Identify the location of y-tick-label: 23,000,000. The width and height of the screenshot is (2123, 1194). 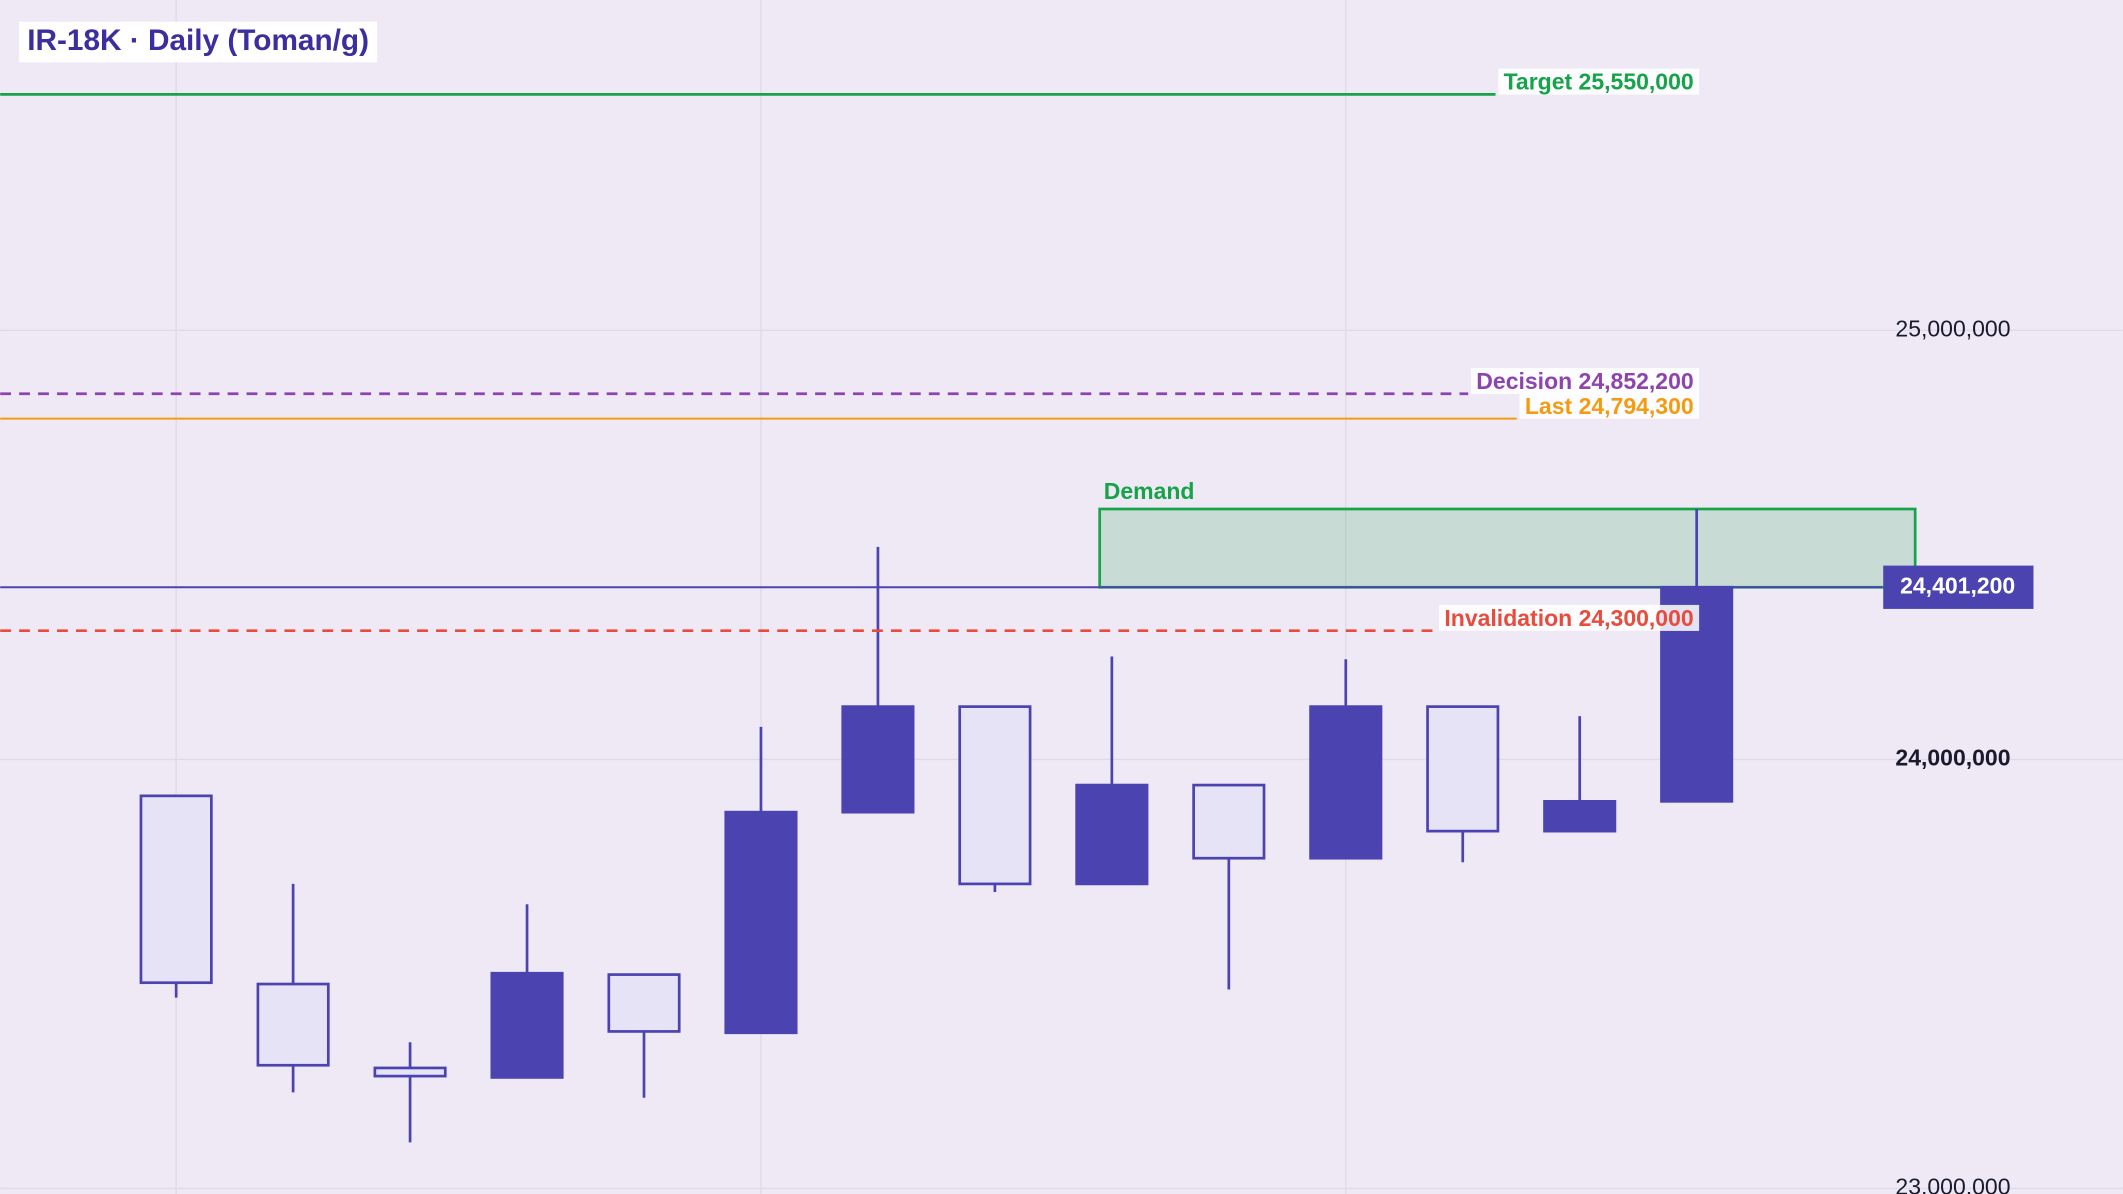
(1952, 1184).